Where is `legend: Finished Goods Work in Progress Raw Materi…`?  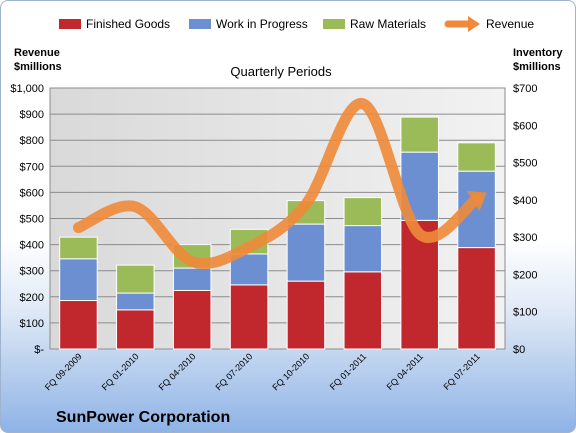 legend: Finished Goods Work in Progress Raw Materi… is located at coordinates (296, 24).